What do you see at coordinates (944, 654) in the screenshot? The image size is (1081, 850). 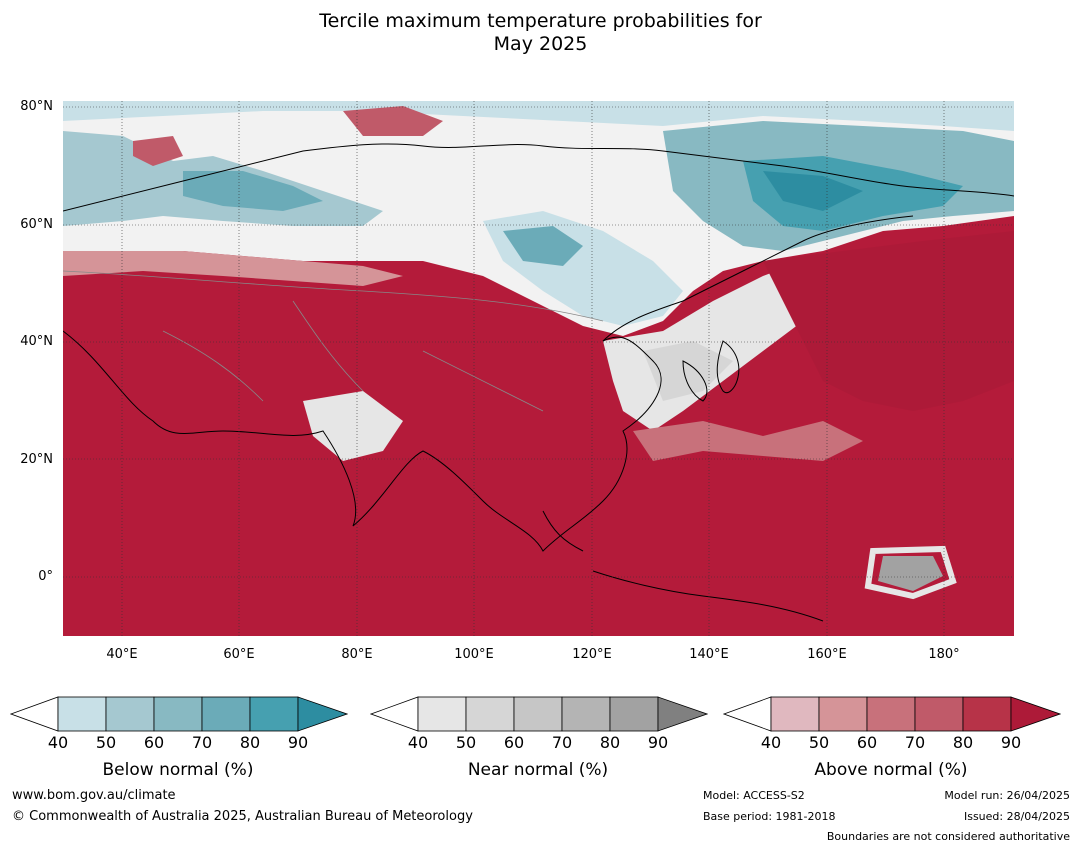 I see `lon-label-180: 180°` at bounding box center [944, 654].